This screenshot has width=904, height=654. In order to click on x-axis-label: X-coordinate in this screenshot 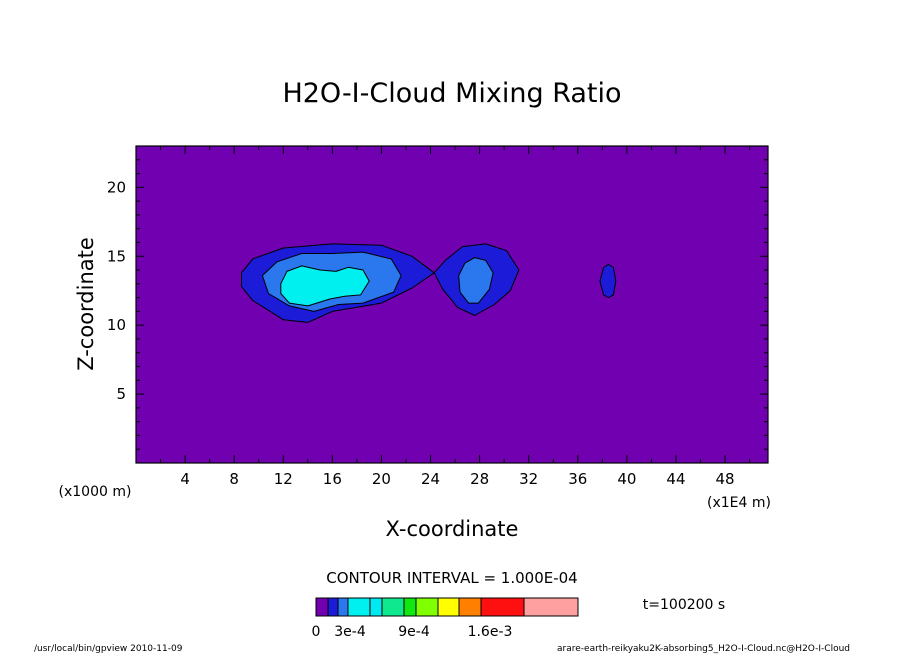, I will do `click(452, 529)`.